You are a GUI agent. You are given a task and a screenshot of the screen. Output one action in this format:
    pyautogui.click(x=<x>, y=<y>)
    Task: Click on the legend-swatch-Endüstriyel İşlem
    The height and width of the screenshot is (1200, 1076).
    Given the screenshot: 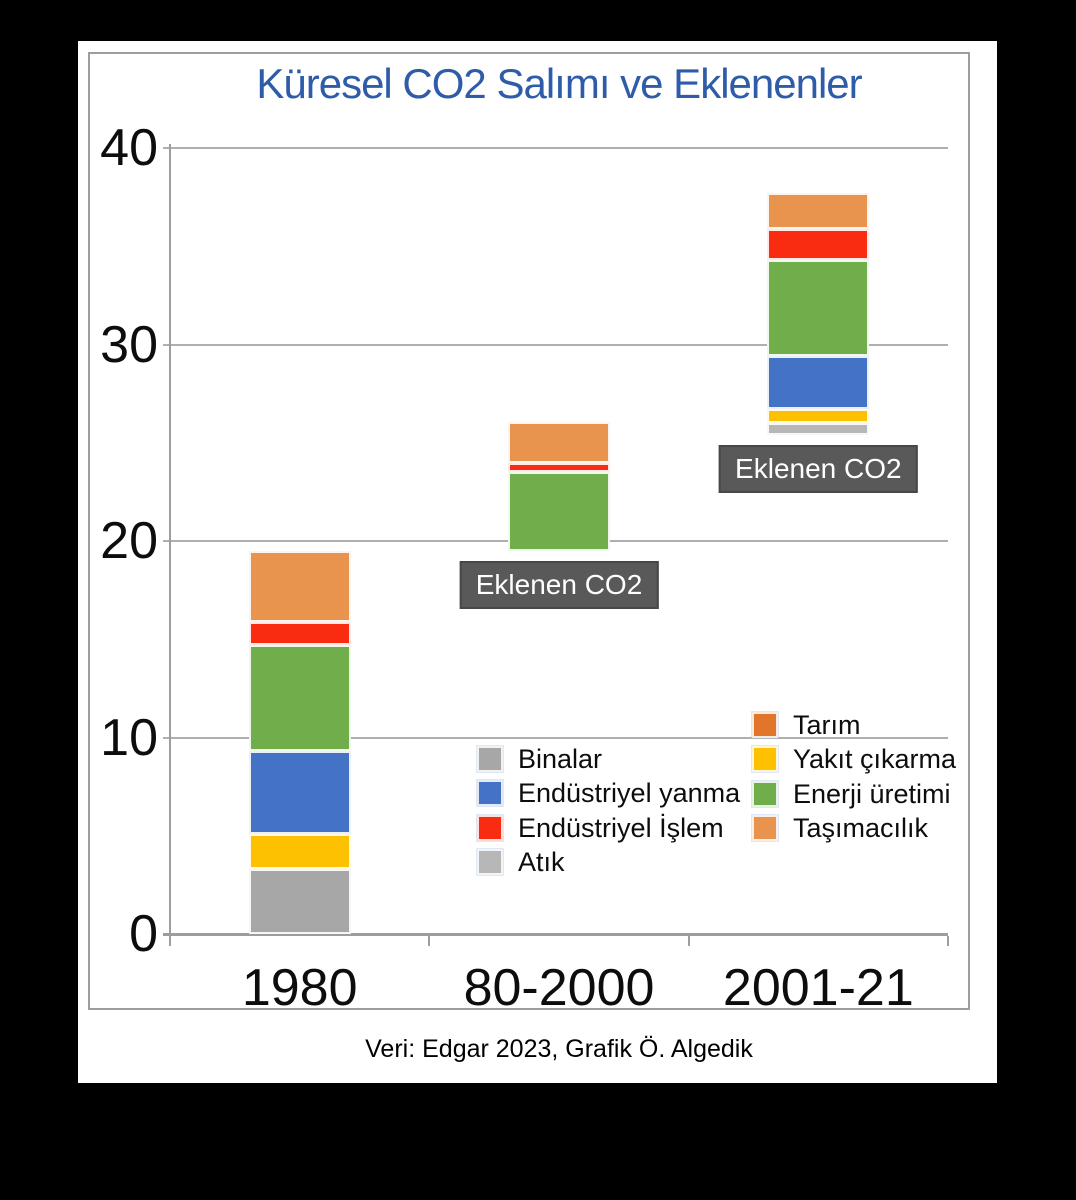 What is the action you would take?
    pyautogui.click(x=490, y=827)
    